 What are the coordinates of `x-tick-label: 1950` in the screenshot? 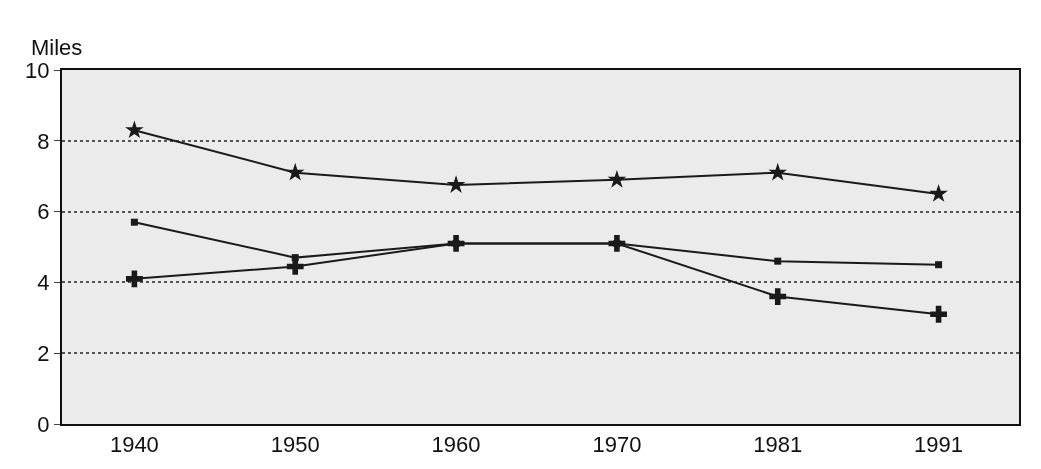 It's located at (295, 445).